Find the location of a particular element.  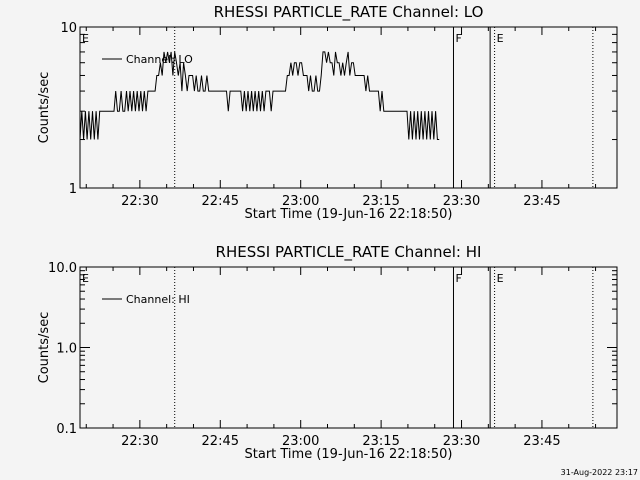

y-tick-label: 0.1 is located at coordinates (66, 429).